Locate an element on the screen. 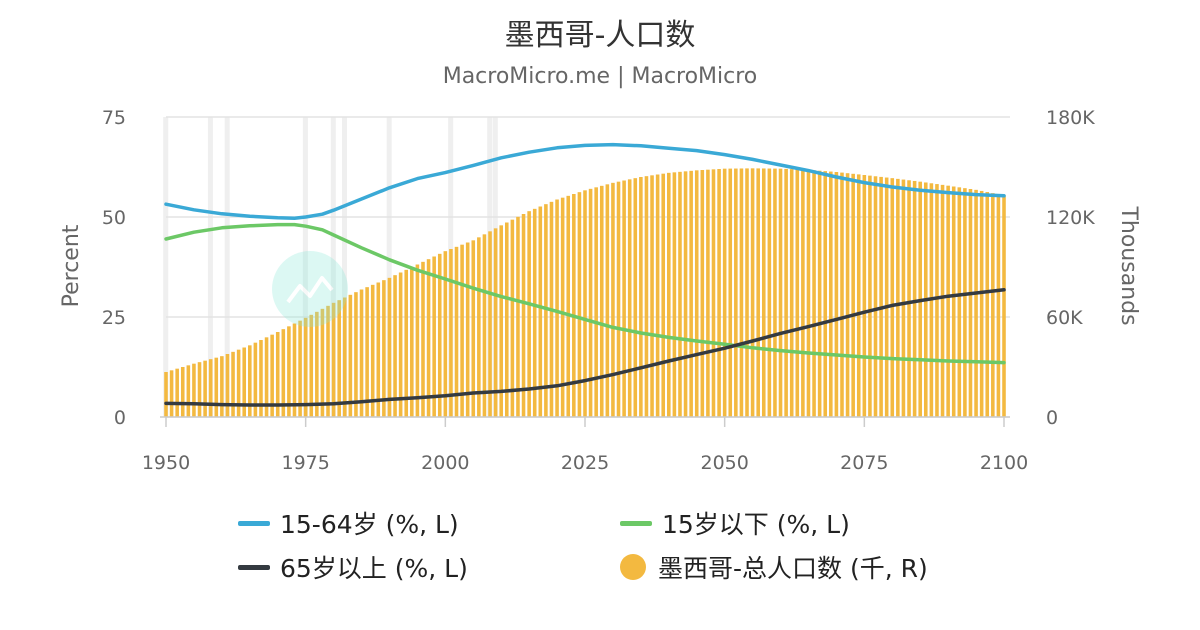 This screenshot has width=1200, height=630. y-tick-label-right: 180K is located at coordinates (1070, 118).